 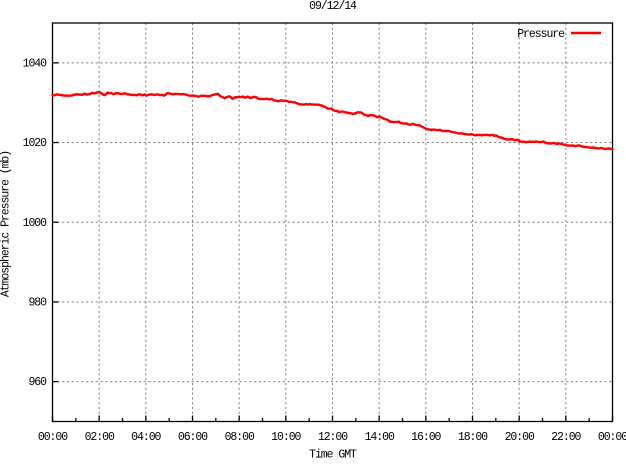 What do you see at coordinates (35, 63) in the screenshot?
I see `svg-text: 1040` at bounding box center [35, 63].